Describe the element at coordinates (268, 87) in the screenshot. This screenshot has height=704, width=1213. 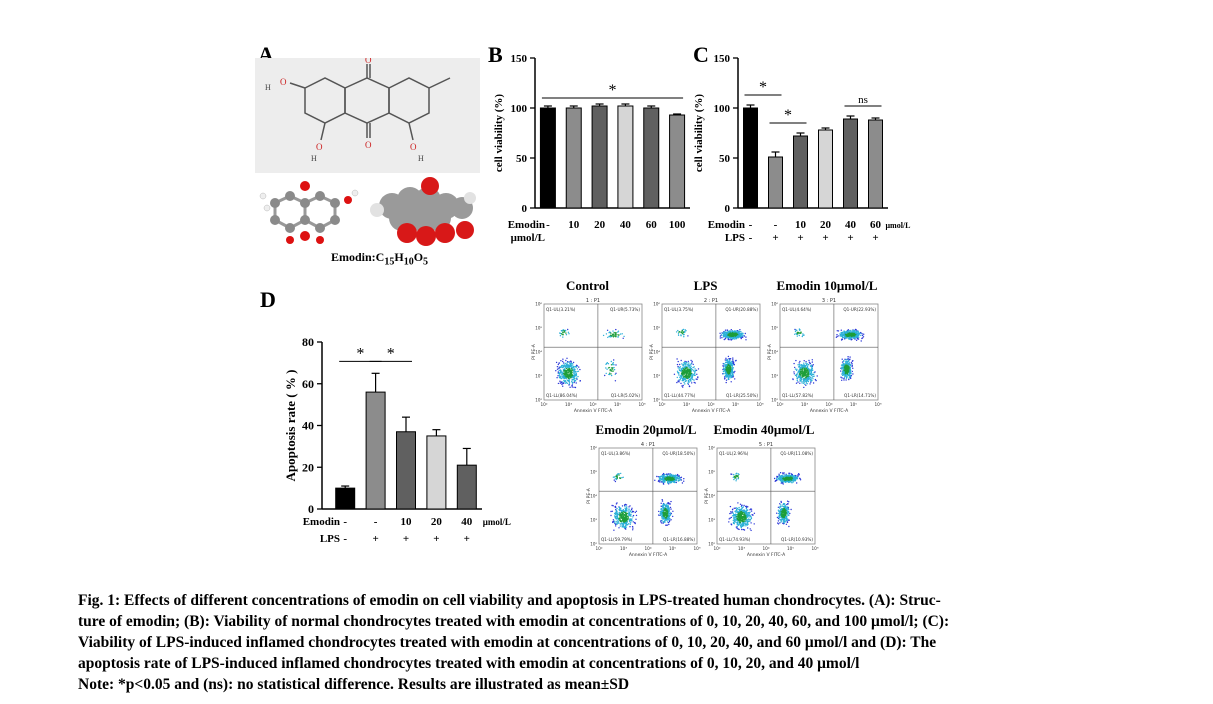
I see `atom-h-left: H` at that location.